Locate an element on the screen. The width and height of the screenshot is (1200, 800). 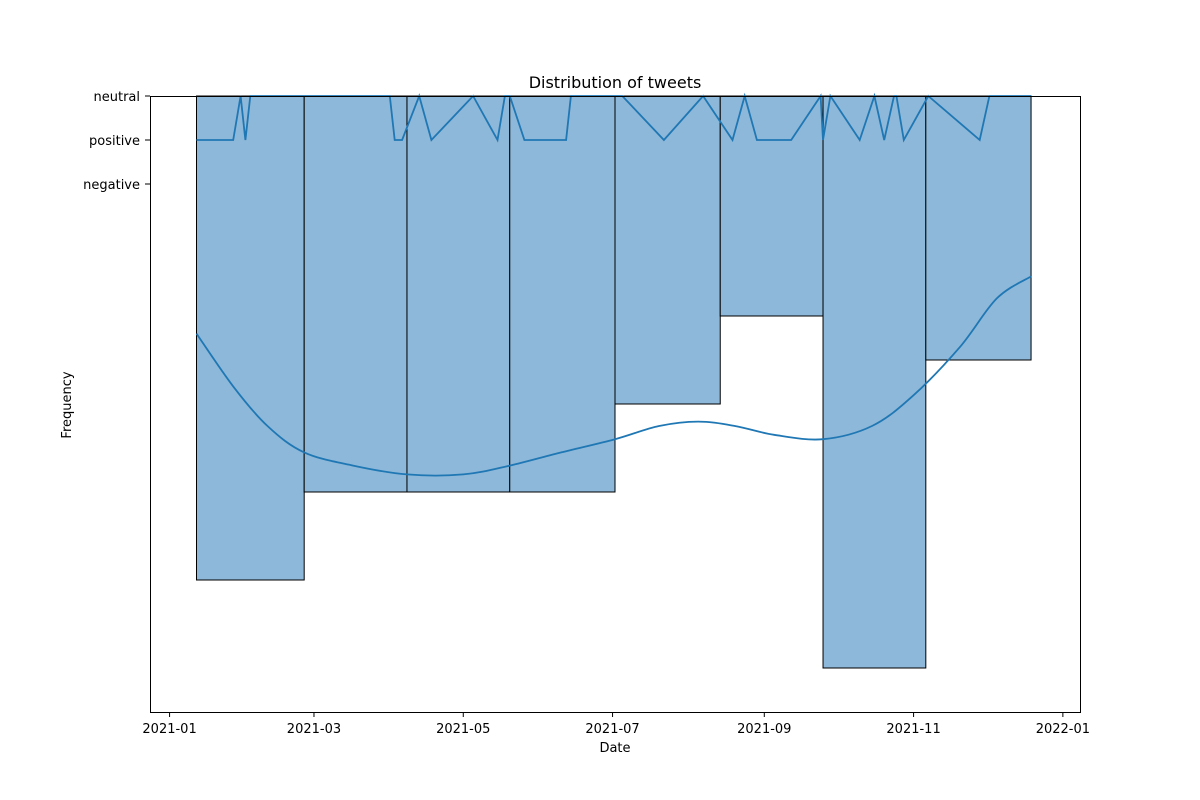
y-tick-label: negative is located at coordinates (111, 185).